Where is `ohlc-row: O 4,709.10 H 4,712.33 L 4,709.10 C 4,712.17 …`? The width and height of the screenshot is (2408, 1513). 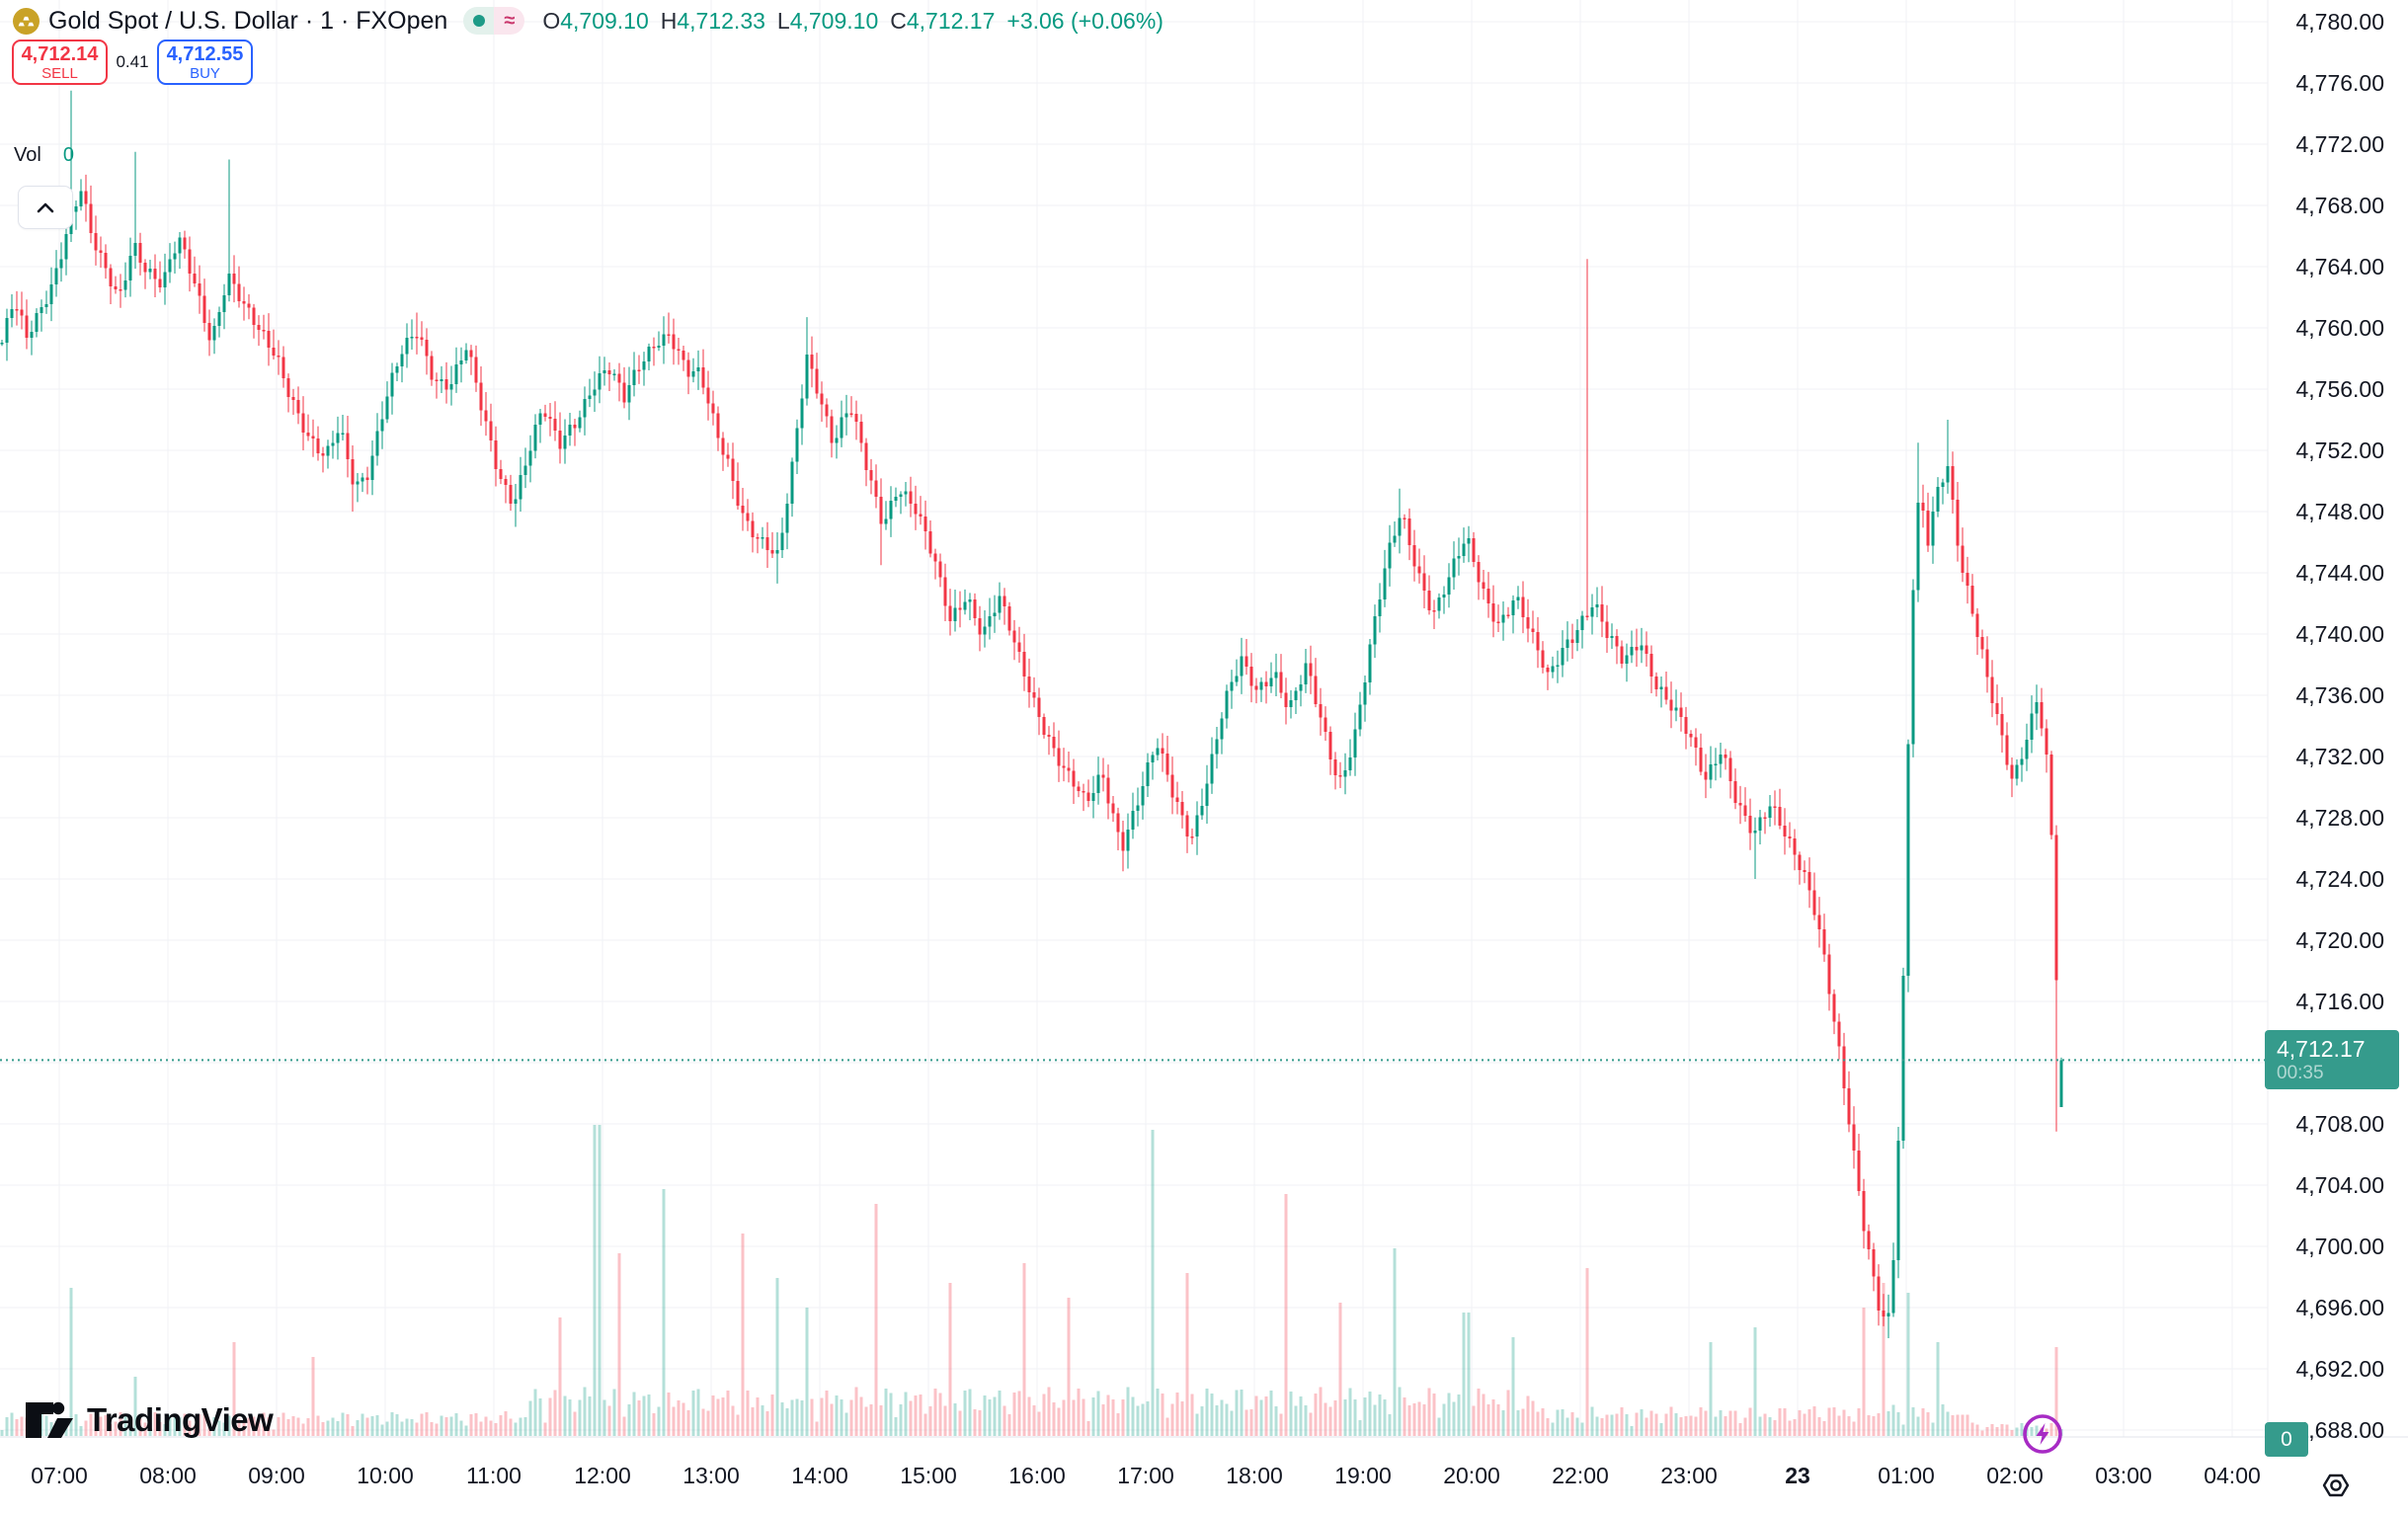 ohlc-row: O 4,709.10 H 4,712.33 L 4,709.10 C 4,712.17 … is located at coordinates (853, 21).